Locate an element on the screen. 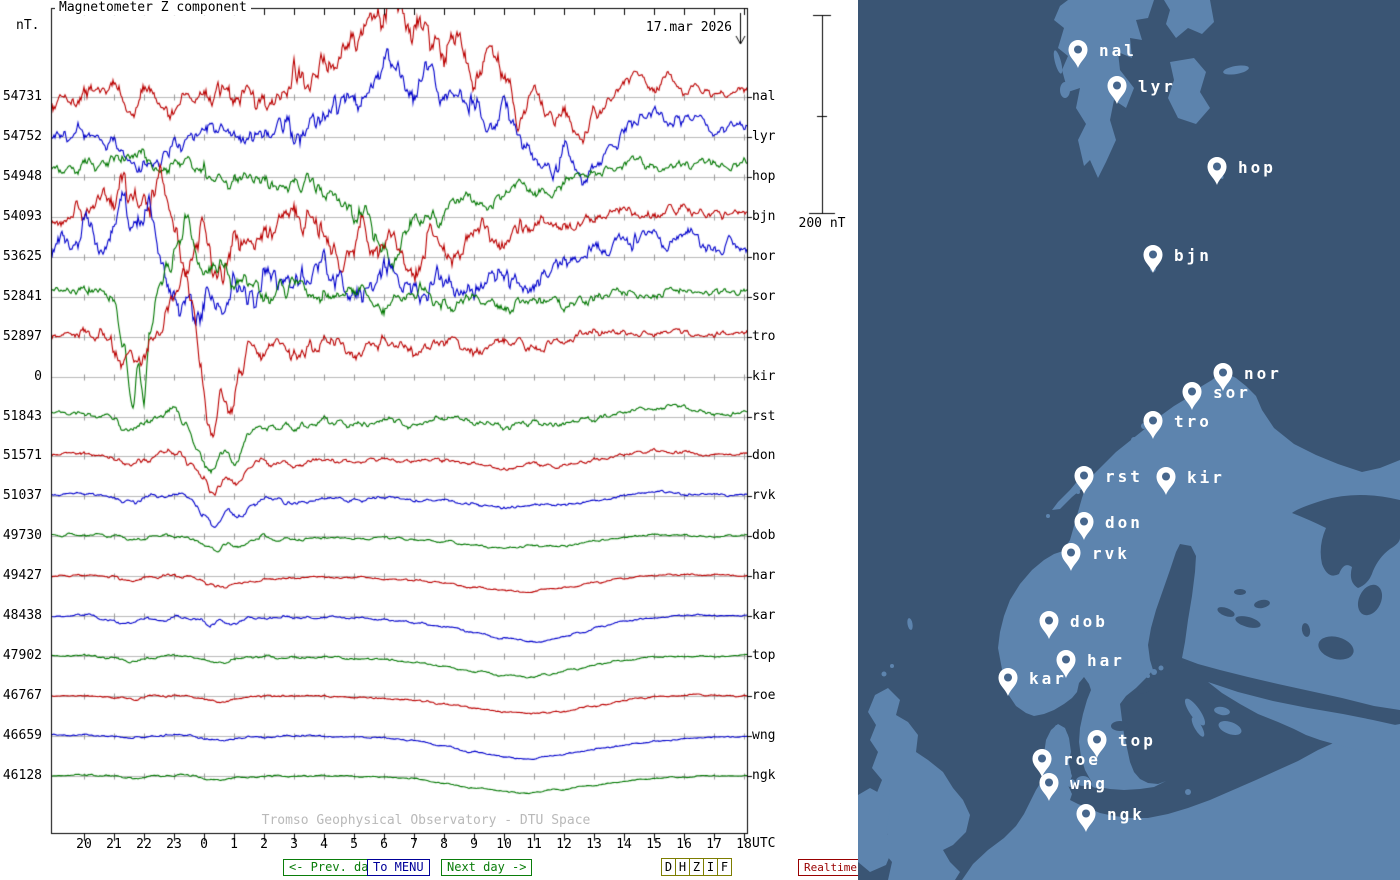 This screenshot has height=880, width=1400. station-label-nor: nor is located at coordinates (764, 256).